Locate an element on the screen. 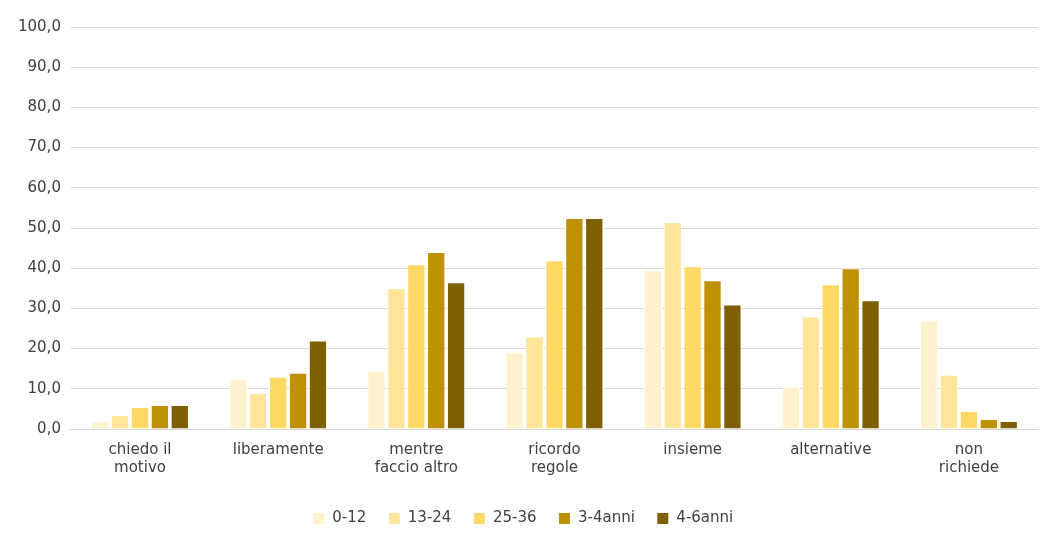  y-tick-label: 10,0 is located at coordinates (44, 387).